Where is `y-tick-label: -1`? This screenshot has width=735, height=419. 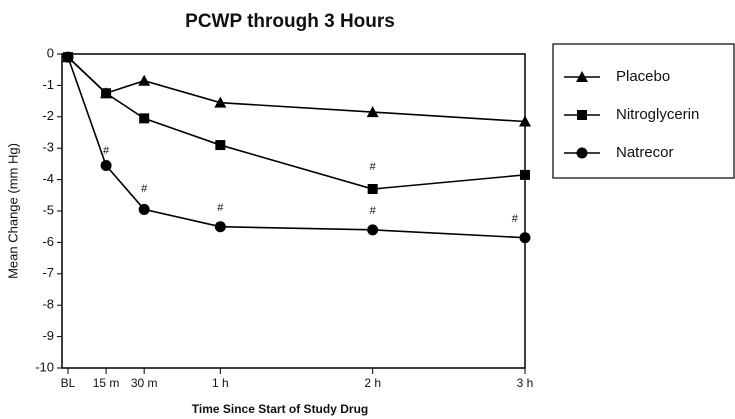
y-tick-label: -1 is located at coordinates (48, 84).